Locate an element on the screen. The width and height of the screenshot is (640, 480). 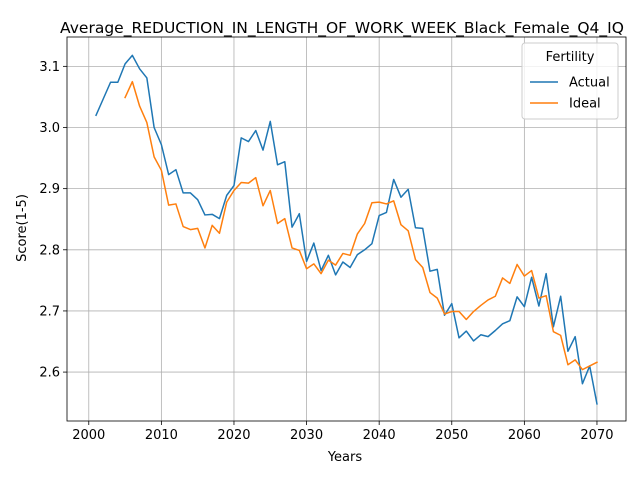
y-tick-label: 2.7 is located at coordinates (49, 311).